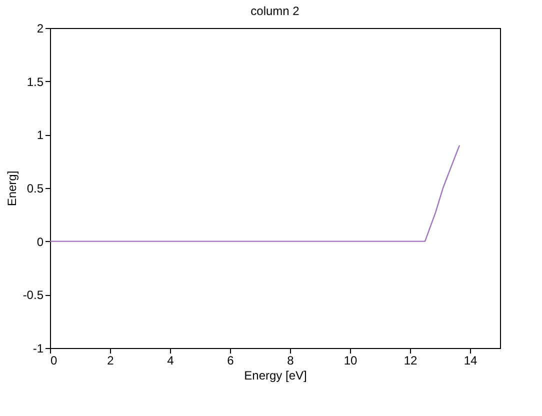 Image resolution: width=542 pixels, height=416 pixels. Describe the element at coordinates (40, 135) in the screenshot. I see `y-tick-label: 1` at that location.